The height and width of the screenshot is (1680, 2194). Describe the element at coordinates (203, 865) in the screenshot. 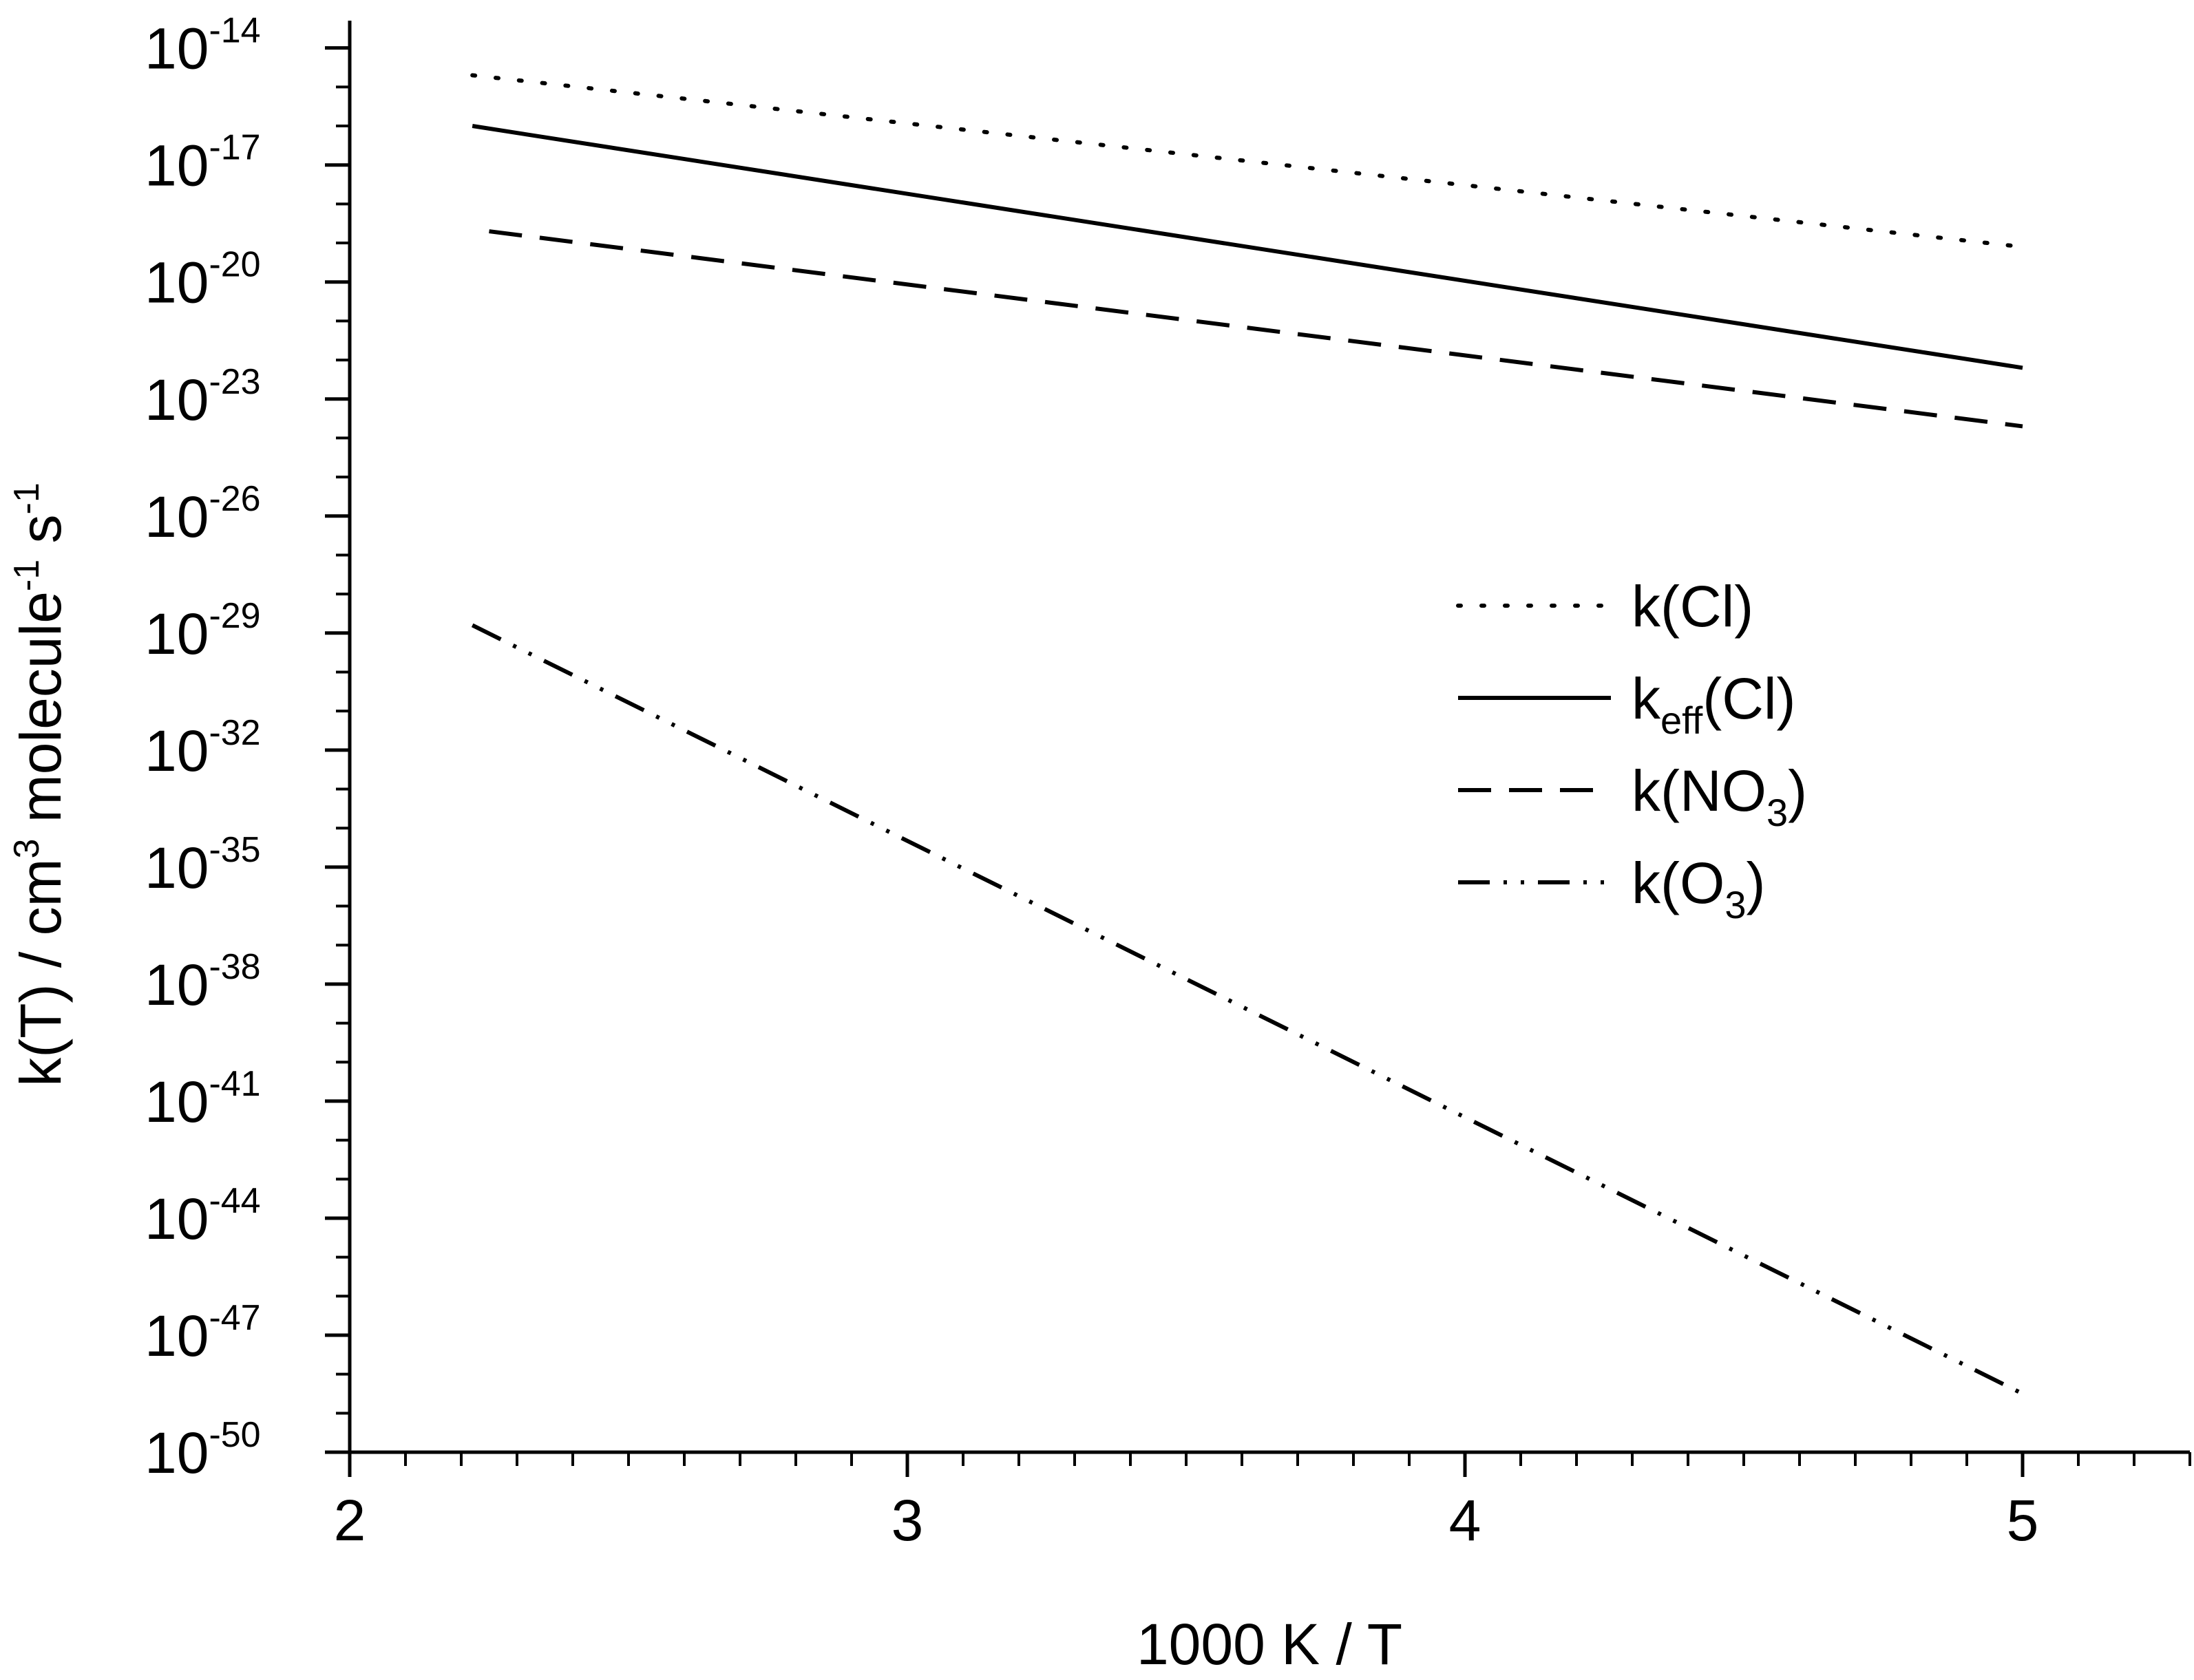

I see `y-tick-label: 10-35` at that location.